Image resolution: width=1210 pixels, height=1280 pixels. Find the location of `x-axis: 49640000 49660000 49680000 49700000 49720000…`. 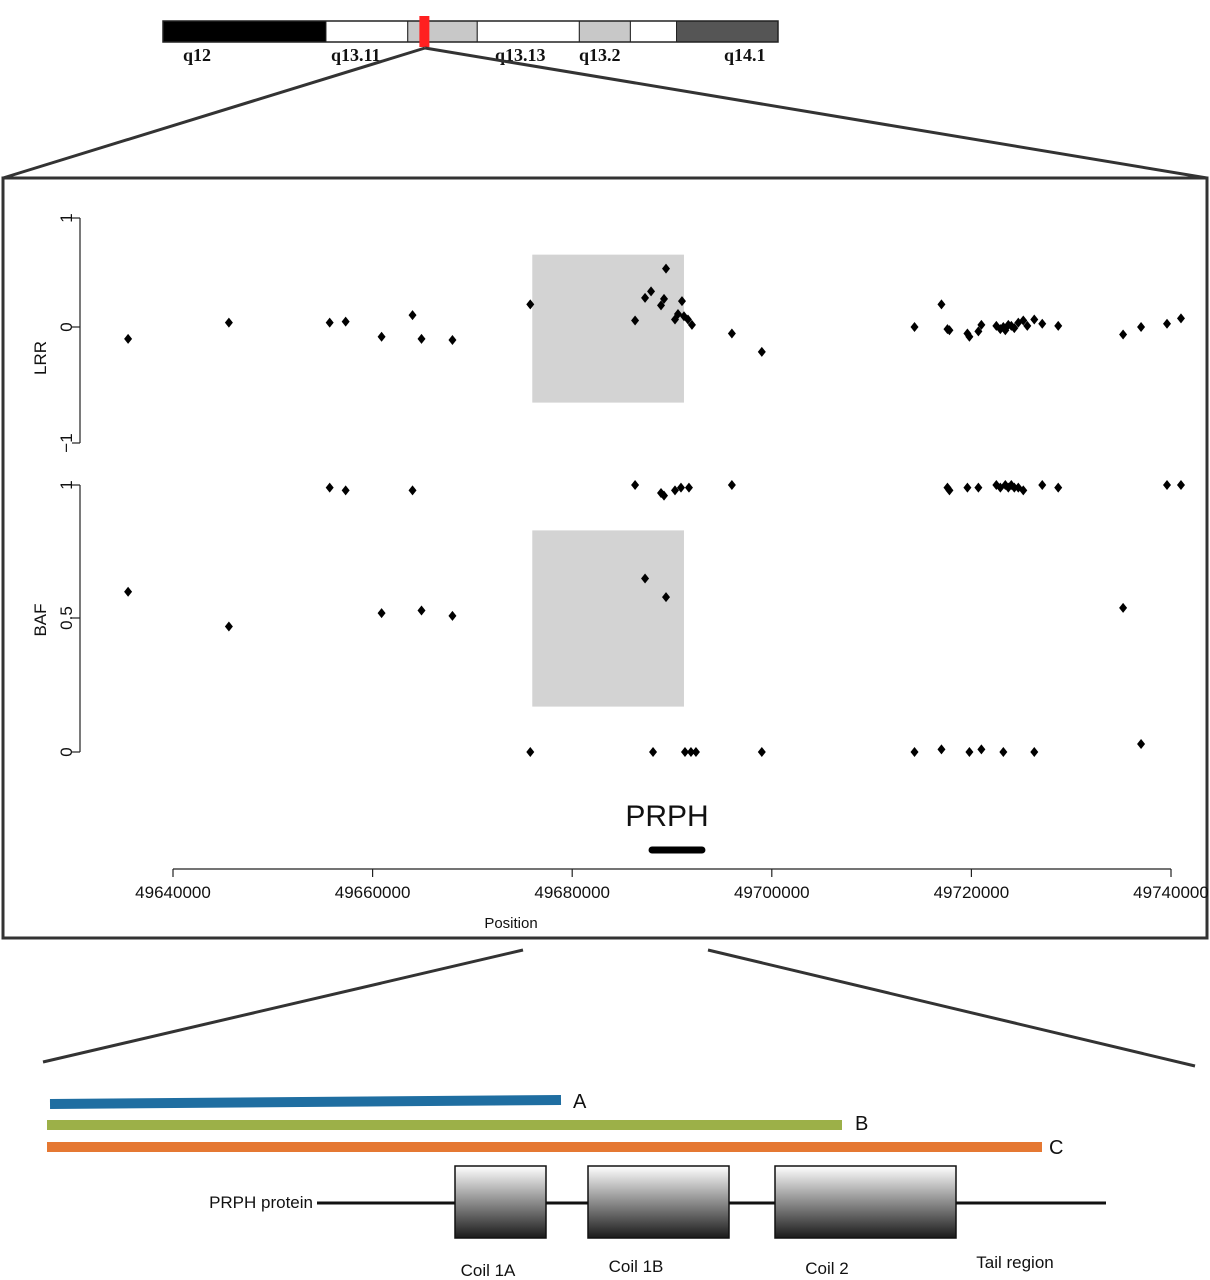

x-axis: 49640000 49660000 49680000 49700000 49720000… is located at coordinates (672, 885).